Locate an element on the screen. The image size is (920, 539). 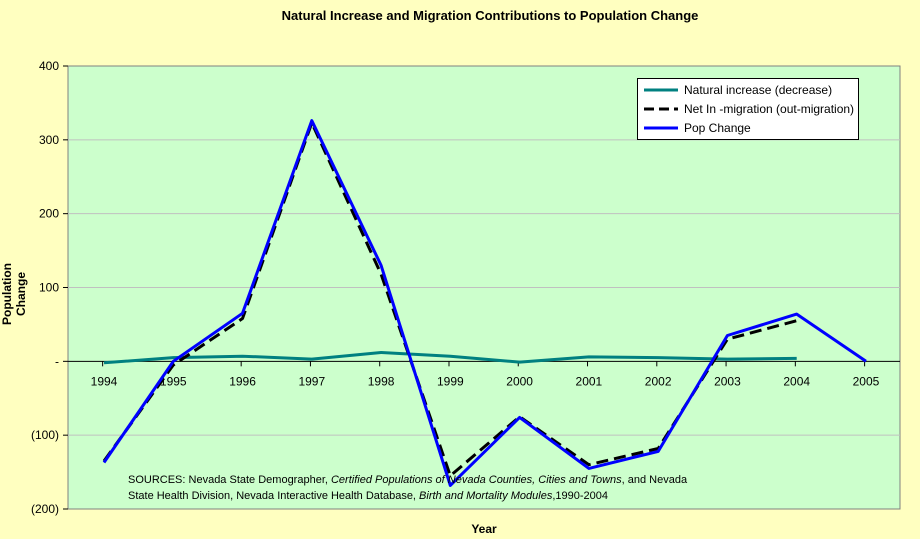
y-tick-label: 200 is located at coordinates (49, 214).